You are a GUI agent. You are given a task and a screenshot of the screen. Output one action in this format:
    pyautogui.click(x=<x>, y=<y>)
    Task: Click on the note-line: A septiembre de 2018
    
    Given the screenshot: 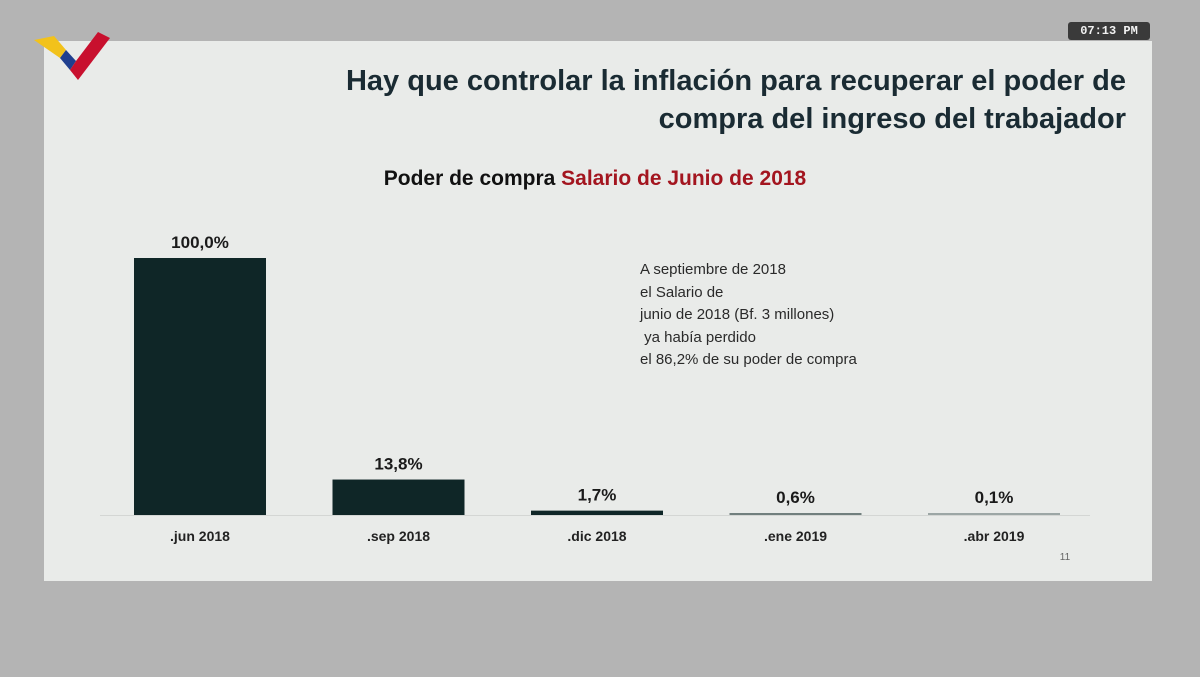 What is the action you would take?
    pyautogui.click(x=713, y=269)
    